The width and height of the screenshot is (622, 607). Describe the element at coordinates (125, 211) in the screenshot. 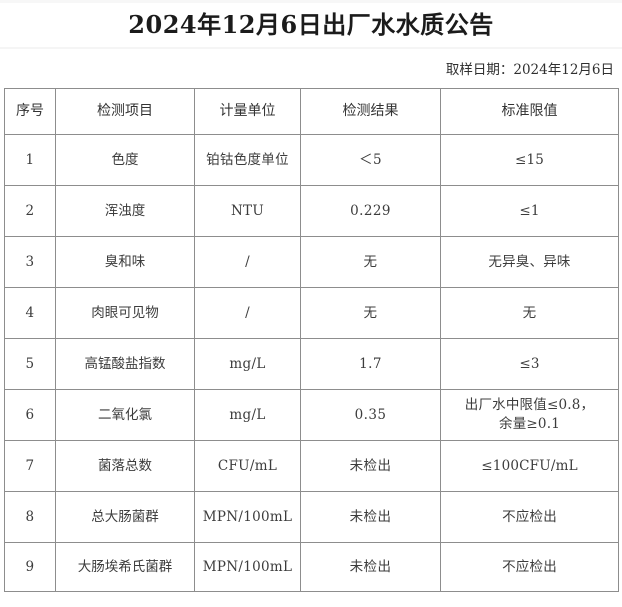

I see `cell-item: 浑浊度` at that location.